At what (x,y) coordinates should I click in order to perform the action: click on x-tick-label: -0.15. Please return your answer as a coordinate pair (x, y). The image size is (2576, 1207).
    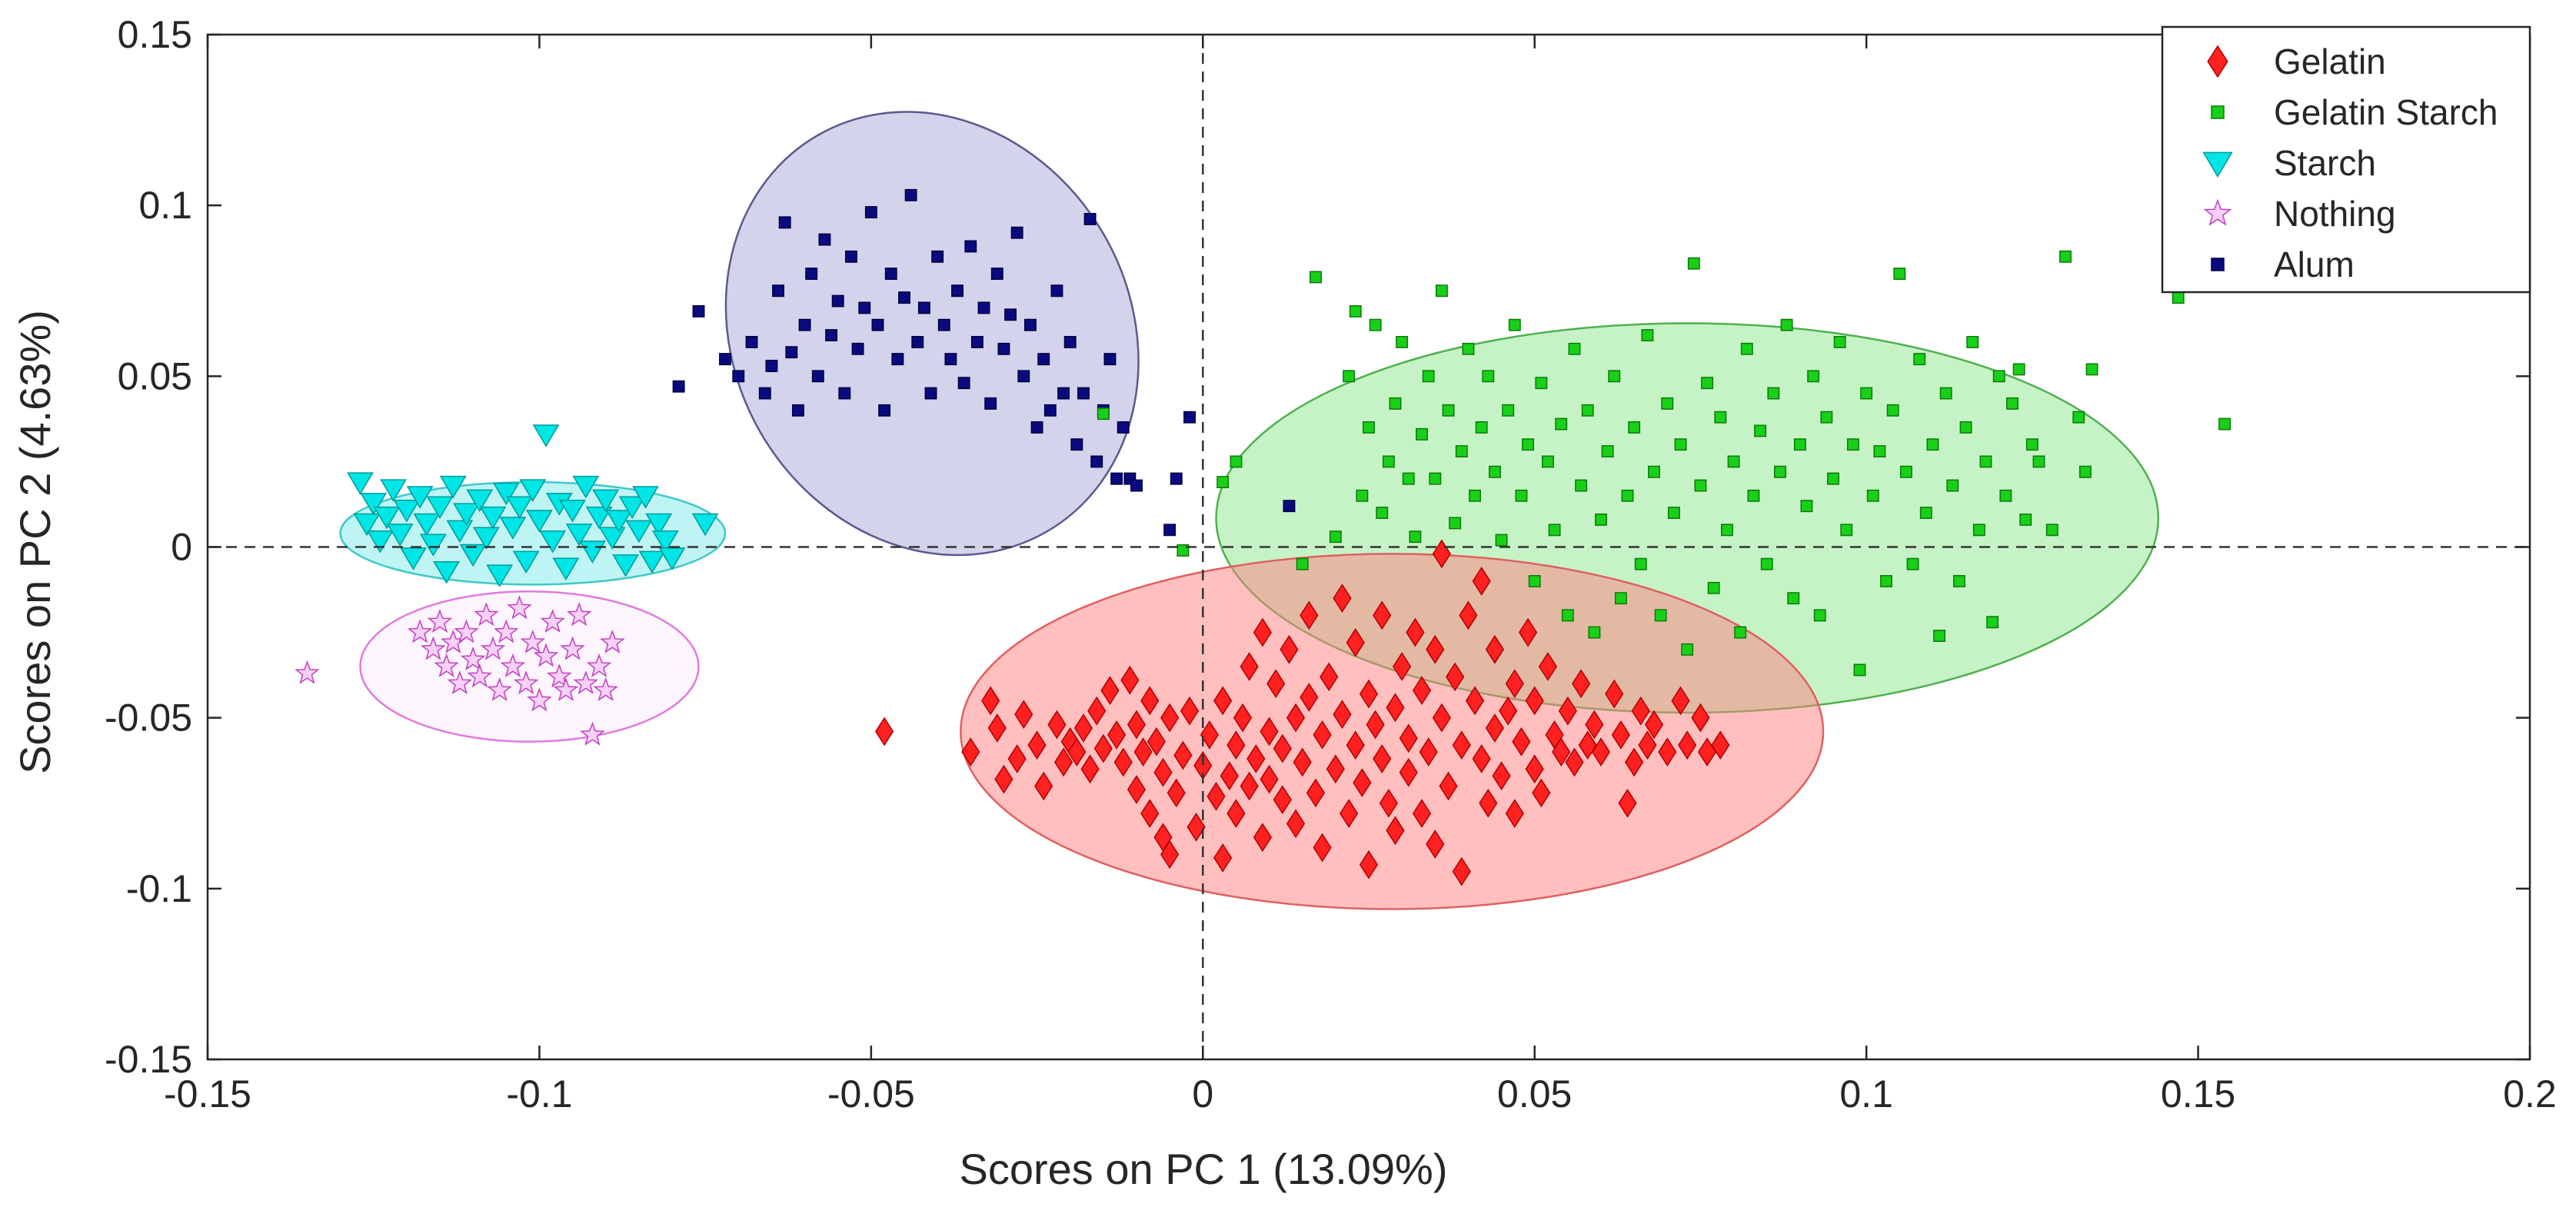
    Looking at the image, I should click on (207, 1094).